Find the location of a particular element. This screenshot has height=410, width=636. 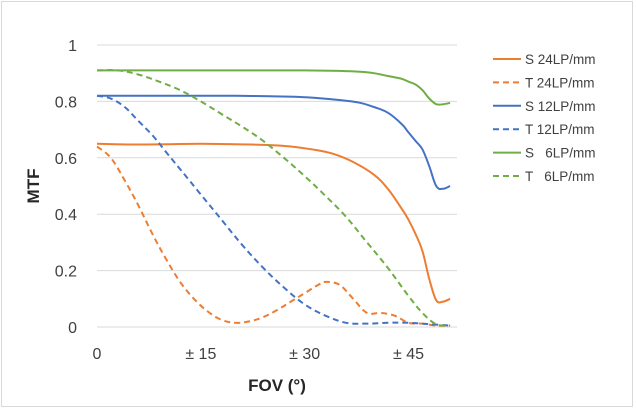

y-axis-title: MTF is located at coordinates (33, 186).